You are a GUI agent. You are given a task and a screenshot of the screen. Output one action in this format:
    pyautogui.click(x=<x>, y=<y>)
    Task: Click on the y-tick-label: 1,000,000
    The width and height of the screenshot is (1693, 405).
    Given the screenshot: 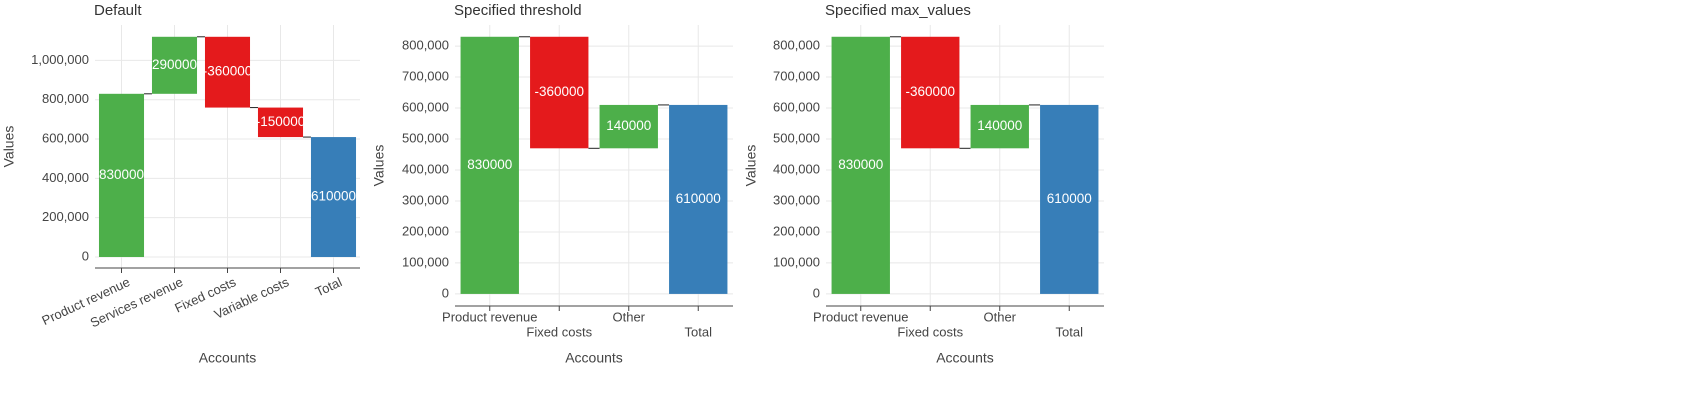 What is the action you would take?
    pyautogui.click(x=60, y=59)
    